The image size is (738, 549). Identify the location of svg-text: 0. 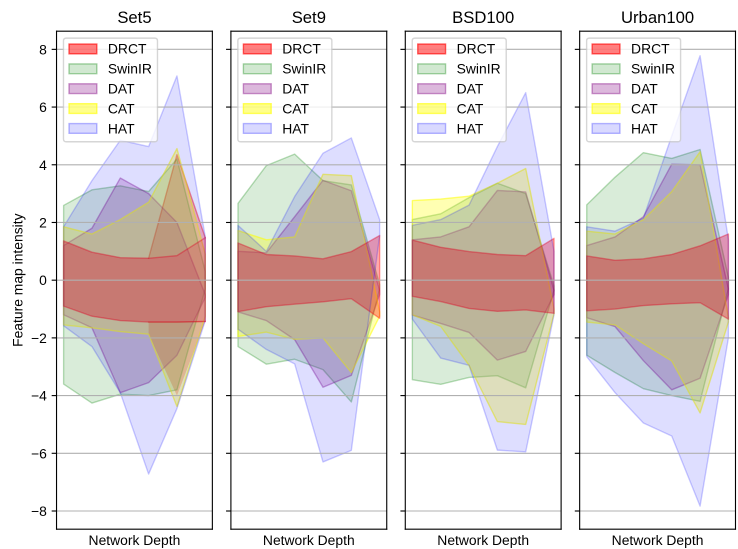
(43, 280).